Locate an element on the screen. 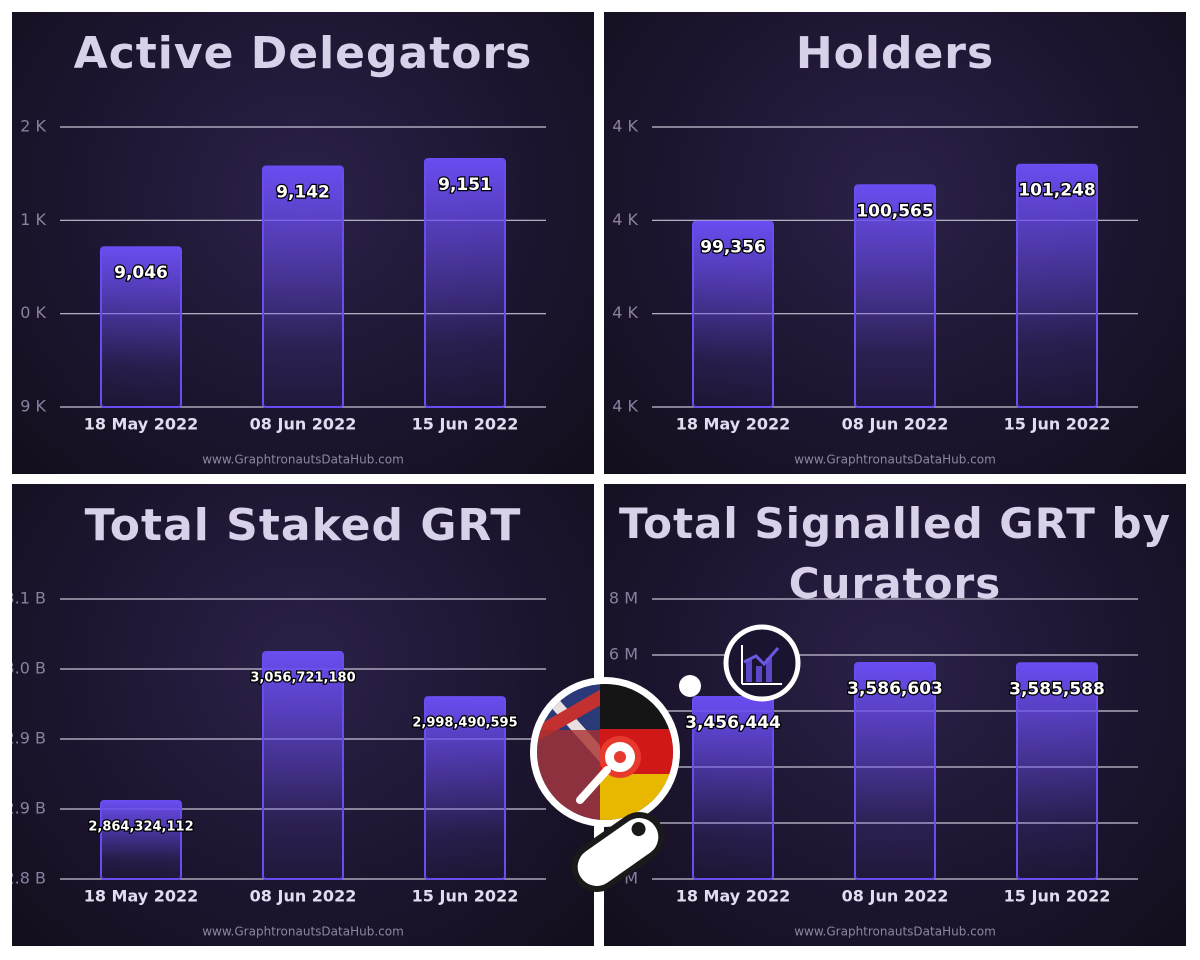 The height and width of the screenshot is (960, 1200). y-tick-label: 2 M is located at coordinates (623, 766).